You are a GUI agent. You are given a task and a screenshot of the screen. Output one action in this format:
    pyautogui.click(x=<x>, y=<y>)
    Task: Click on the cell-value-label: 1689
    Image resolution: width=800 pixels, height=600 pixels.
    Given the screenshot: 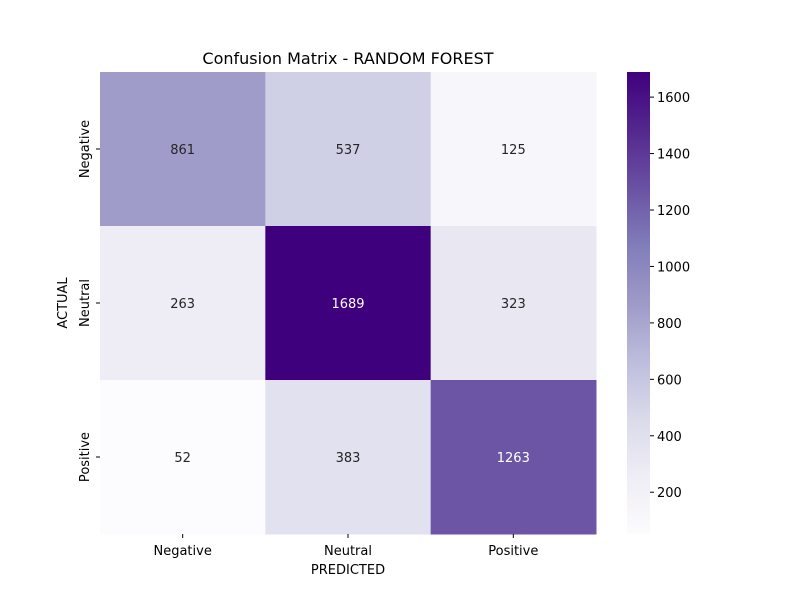 What is the action you would take?
    pyautogui.click(x=347, y=304)
    